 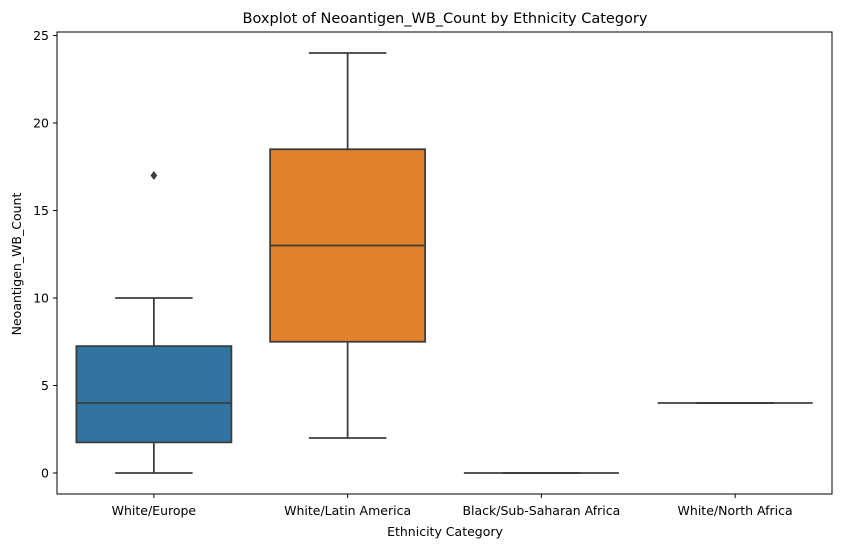 I want to click on x-axis-label: Ethnicity Category, so click(x=445, y=531).